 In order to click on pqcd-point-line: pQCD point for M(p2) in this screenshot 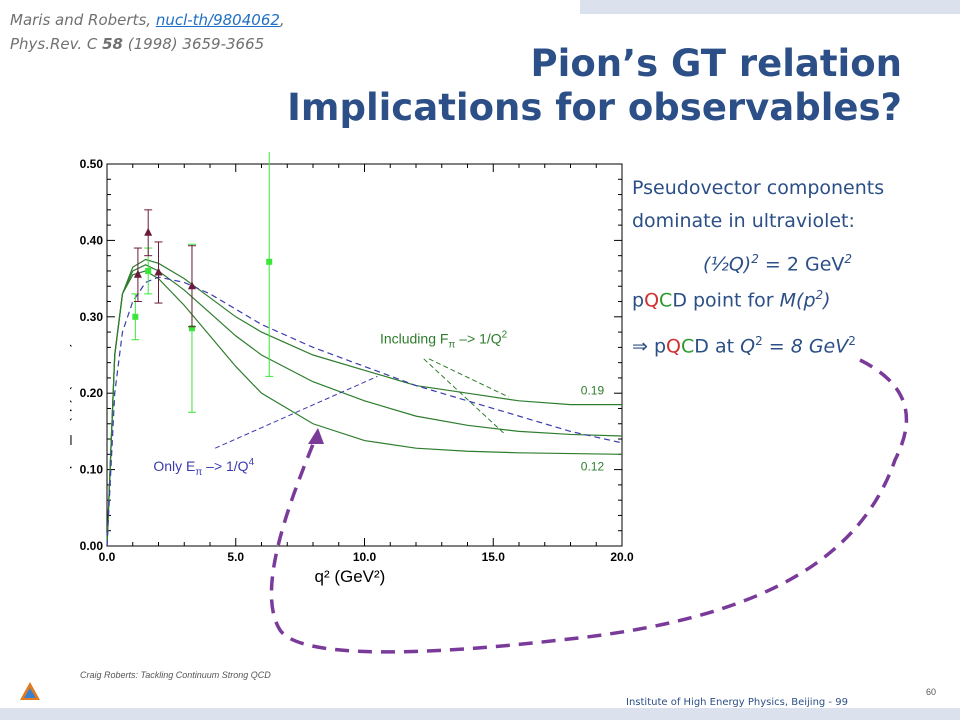, I will do `click(731, 299)`.